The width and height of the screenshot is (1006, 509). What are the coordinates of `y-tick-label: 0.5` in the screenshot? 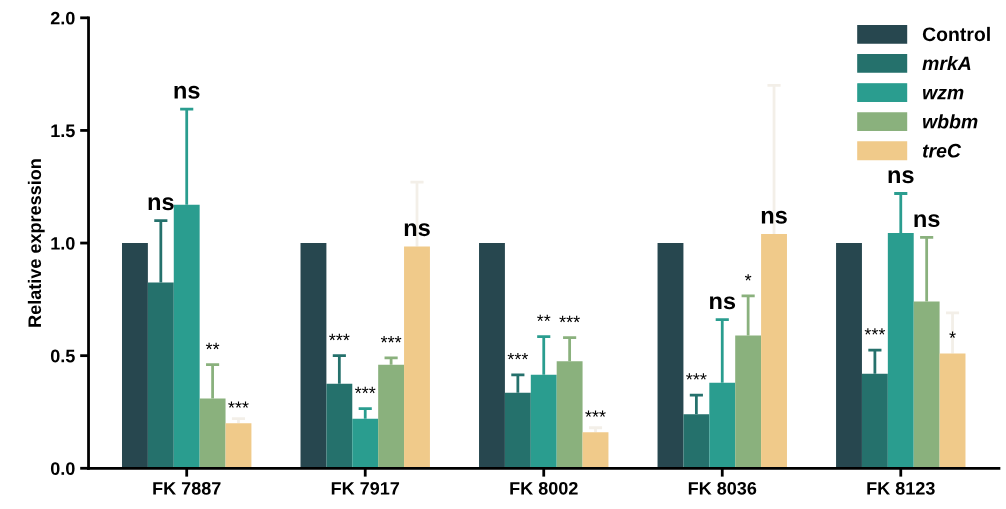 It's located at (62, 356).